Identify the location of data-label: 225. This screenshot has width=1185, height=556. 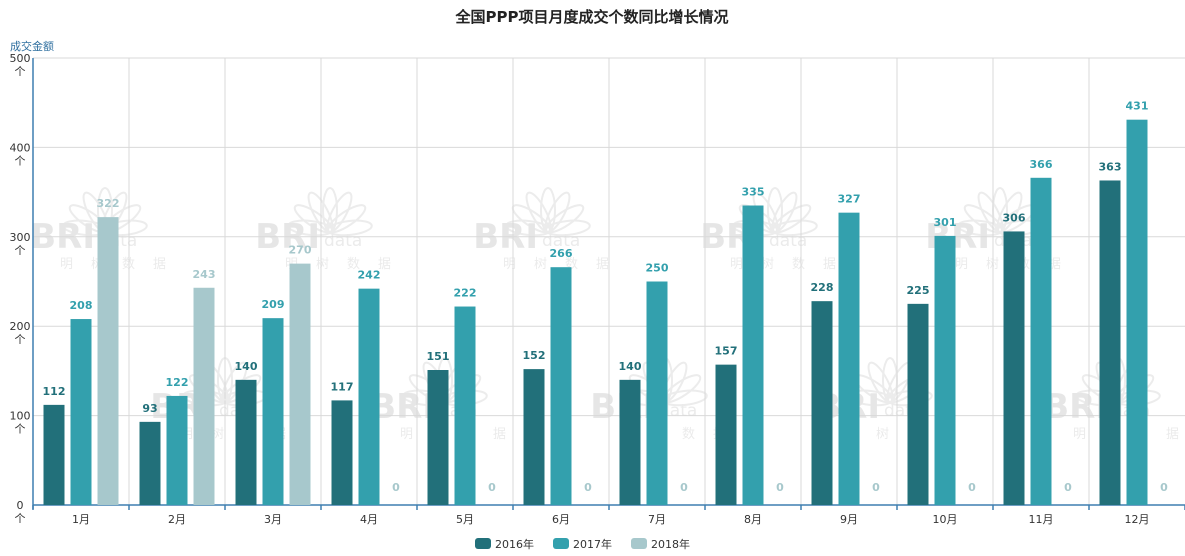
(918, 290).